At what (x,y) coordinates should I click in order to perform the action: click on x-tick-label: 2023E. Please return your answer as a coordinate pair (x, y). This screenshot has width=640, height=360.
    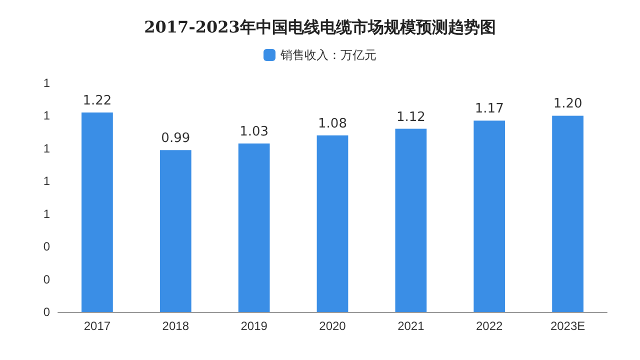
    Looking at the image, I should click on (568, 326).